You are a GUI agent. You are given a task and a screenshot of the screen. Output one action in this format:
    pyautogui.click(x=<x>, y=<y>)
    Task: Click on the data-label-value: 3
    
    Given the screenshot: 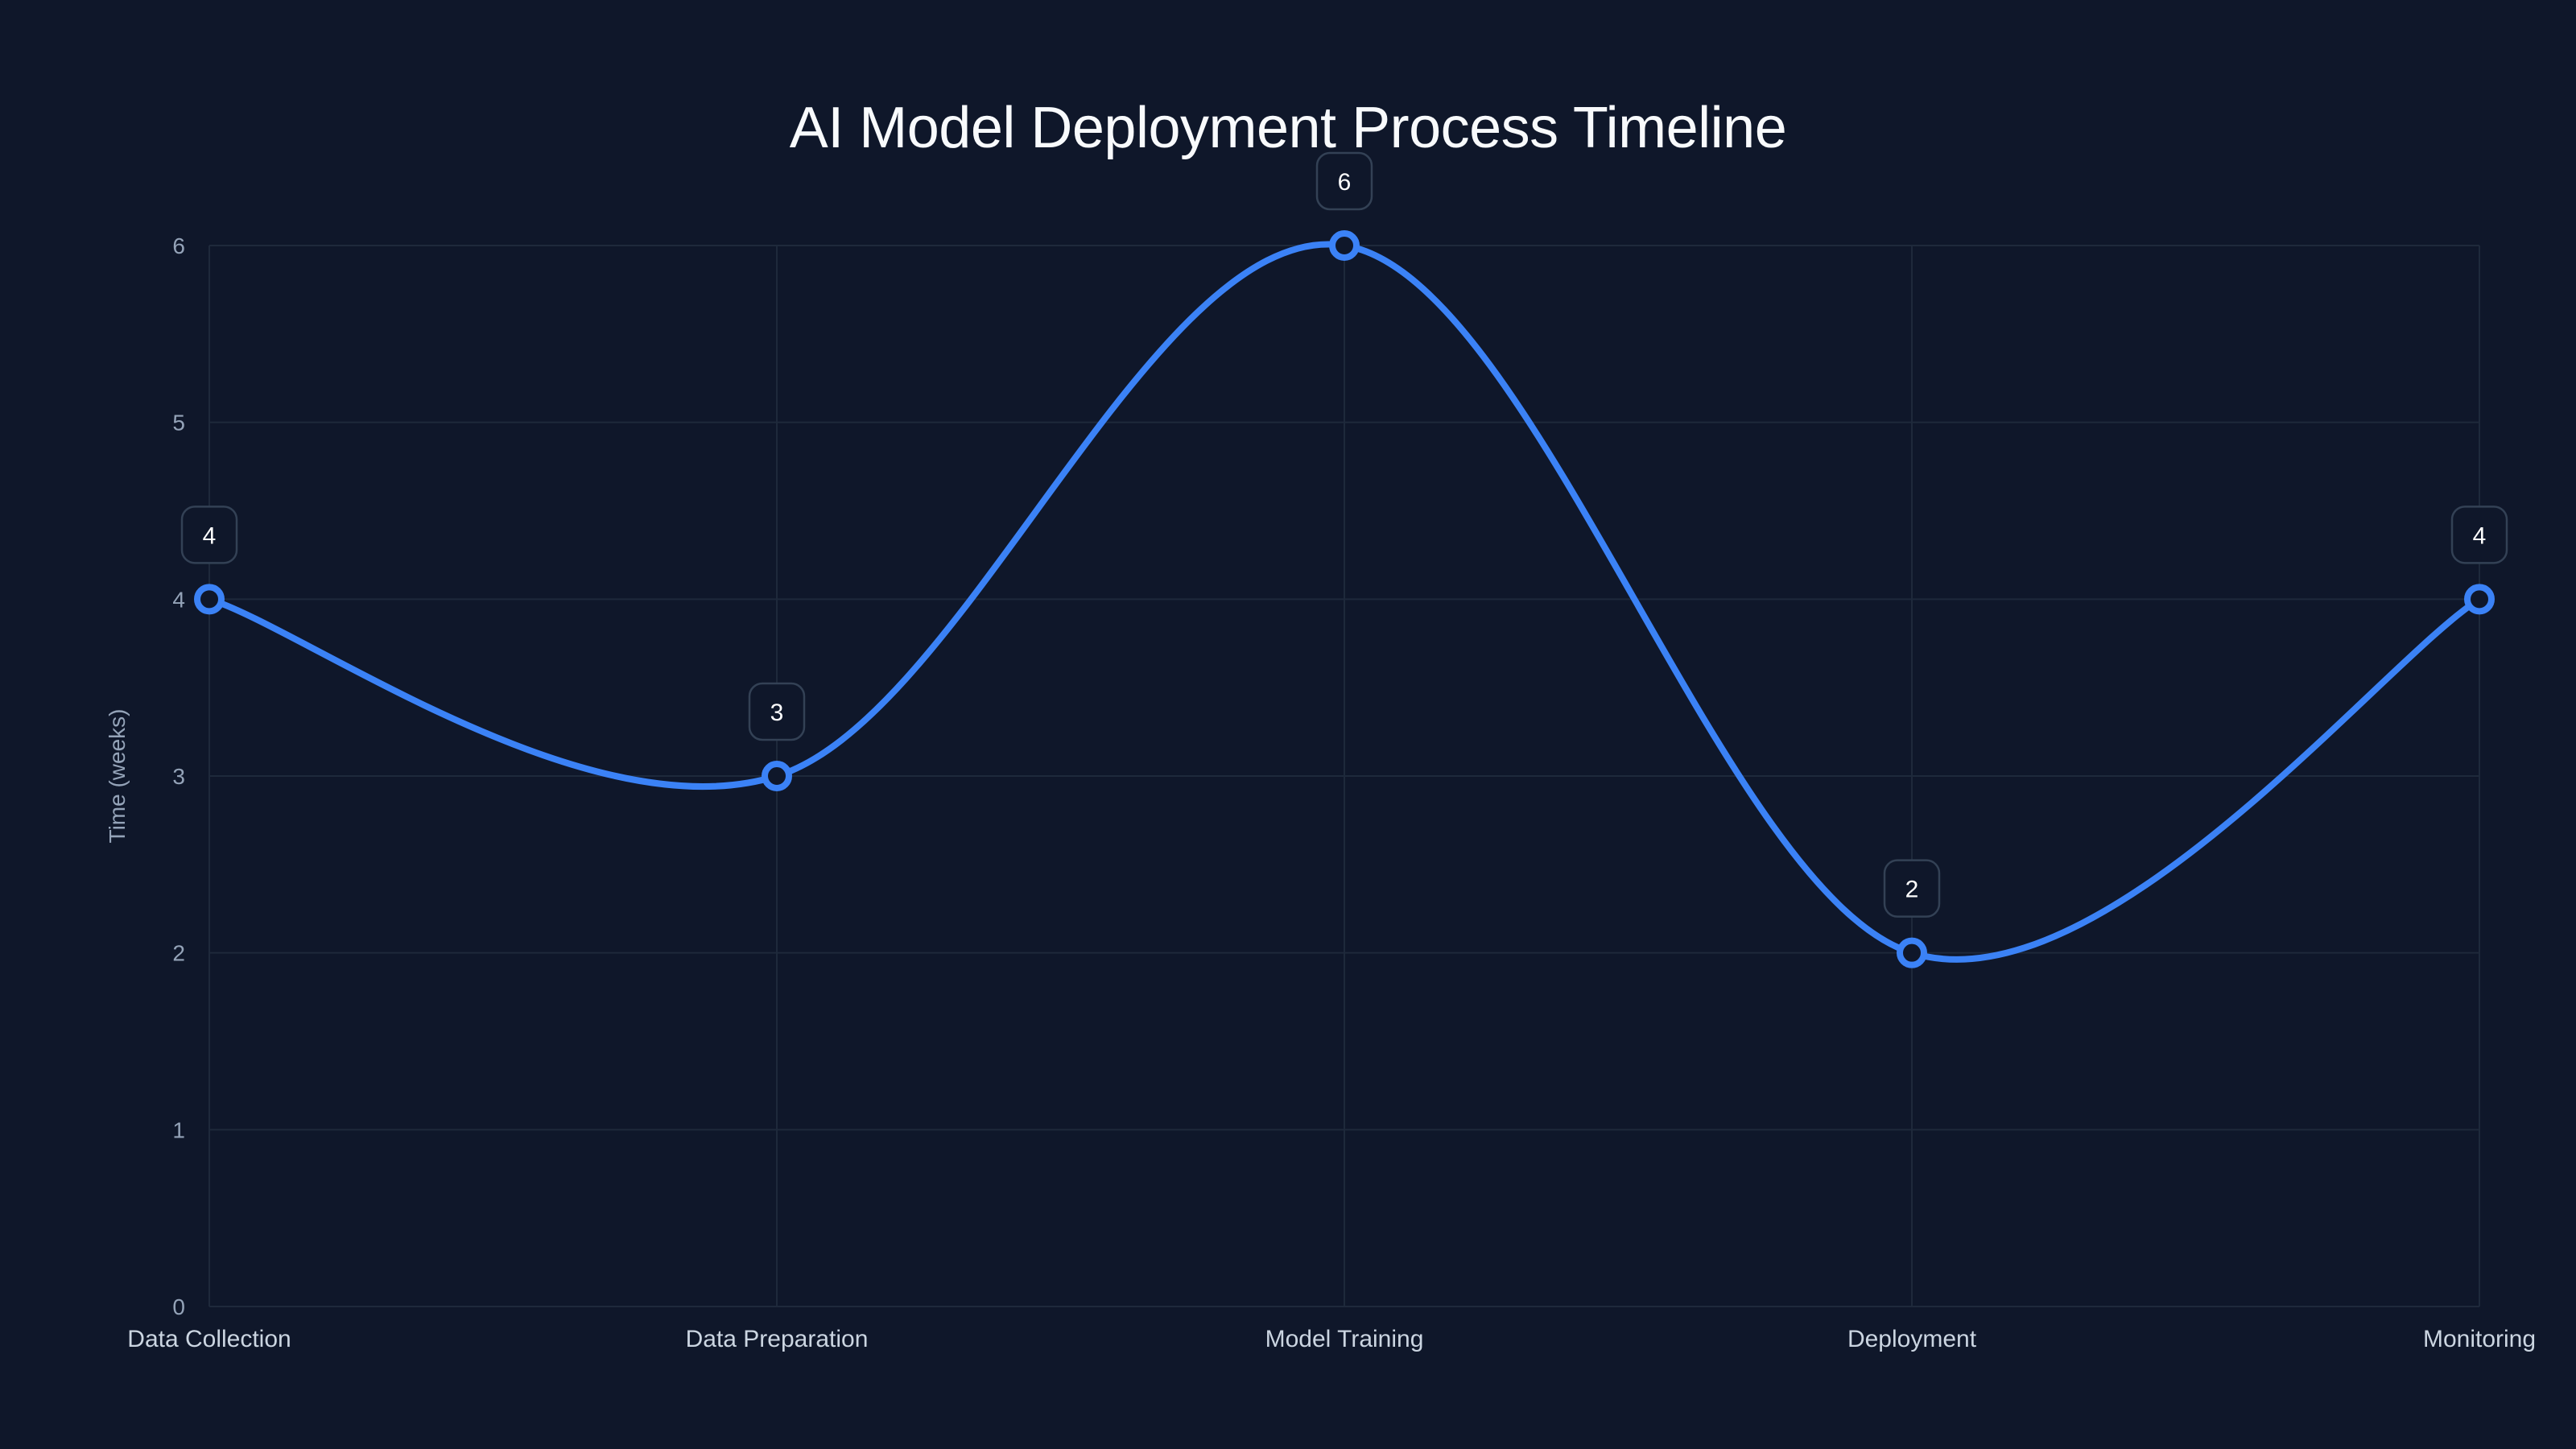 What is the action you would take?
    pyautogui.click(x=777, y=713)
    